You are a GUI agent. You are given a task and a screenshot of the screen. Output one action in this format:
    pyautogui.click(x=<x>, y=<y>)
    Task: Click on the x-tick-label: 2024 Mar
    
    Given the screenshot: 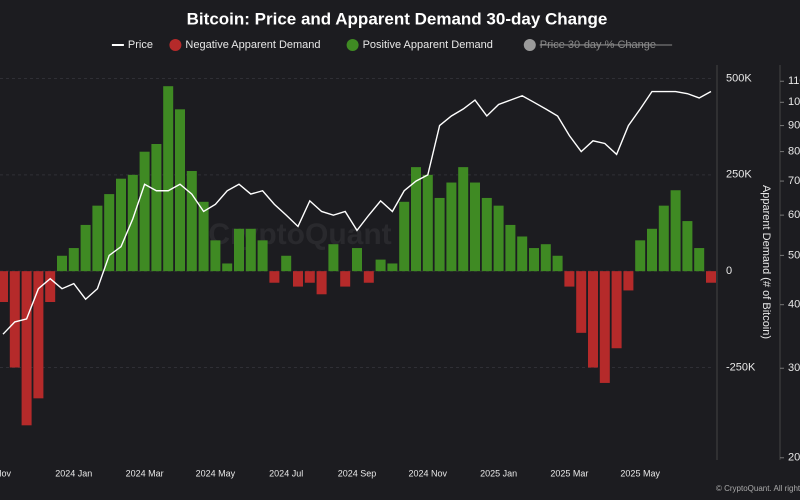 What is the action you would take?
    pyautogui.click(x=145, y=473)
    